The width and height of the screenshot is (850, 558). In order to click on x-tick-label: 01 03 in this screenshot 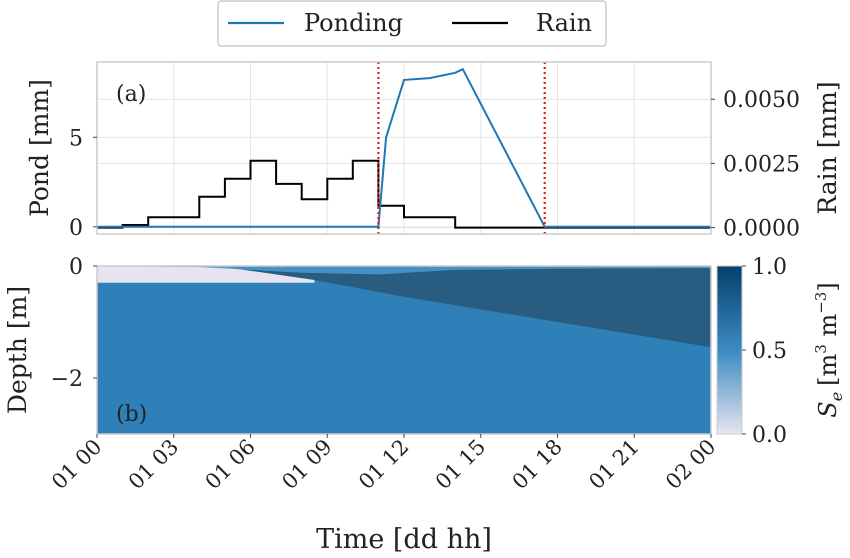, I will do `click(153, 464)`.